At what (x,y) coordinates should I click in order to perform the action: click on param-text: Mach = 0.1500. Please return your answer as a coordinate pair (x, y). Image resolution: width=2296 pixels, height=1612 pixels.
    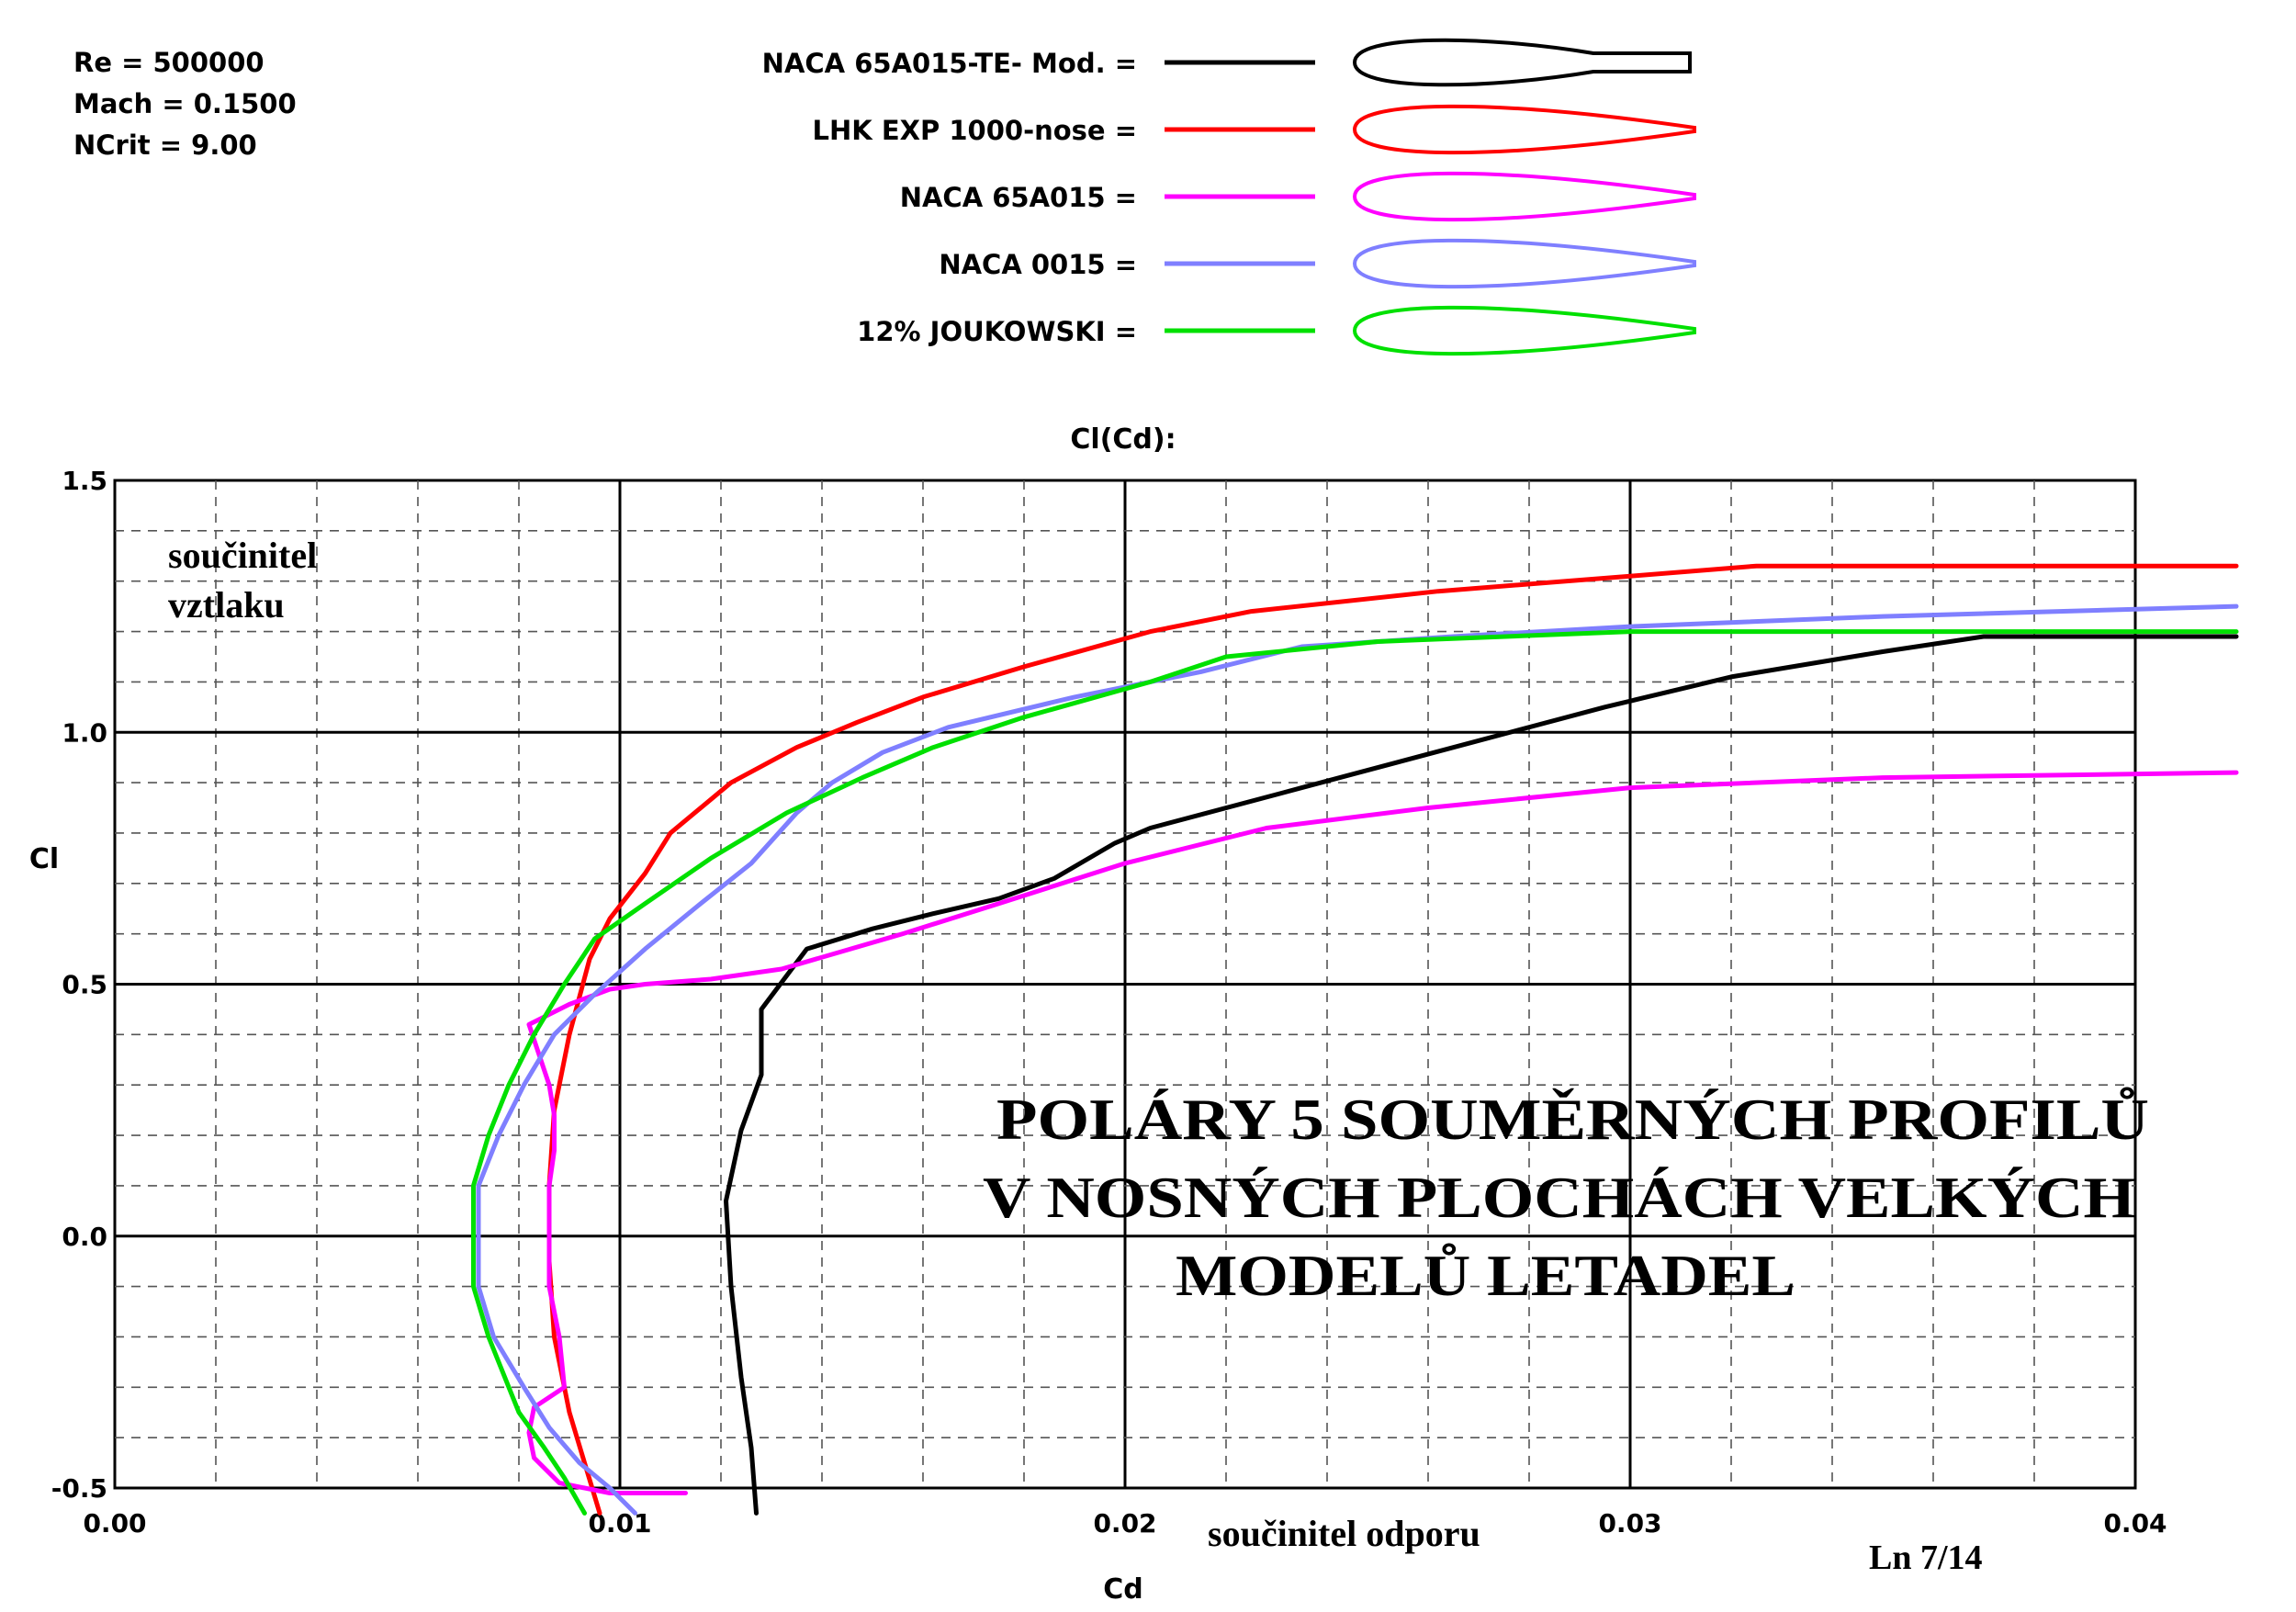
    Looking at the image, I should click on (185, 103).